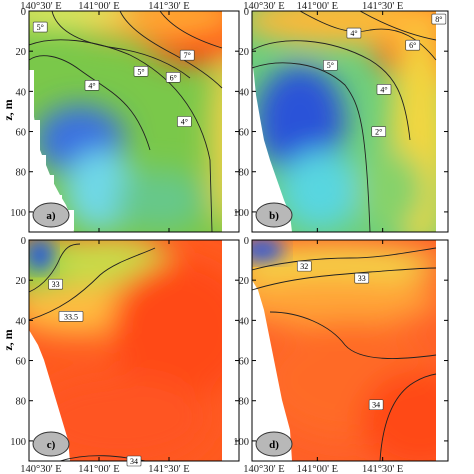 The width and height of the screenshot is (474, 474). I want to click on contour-label: 8°, so click(439, 19).